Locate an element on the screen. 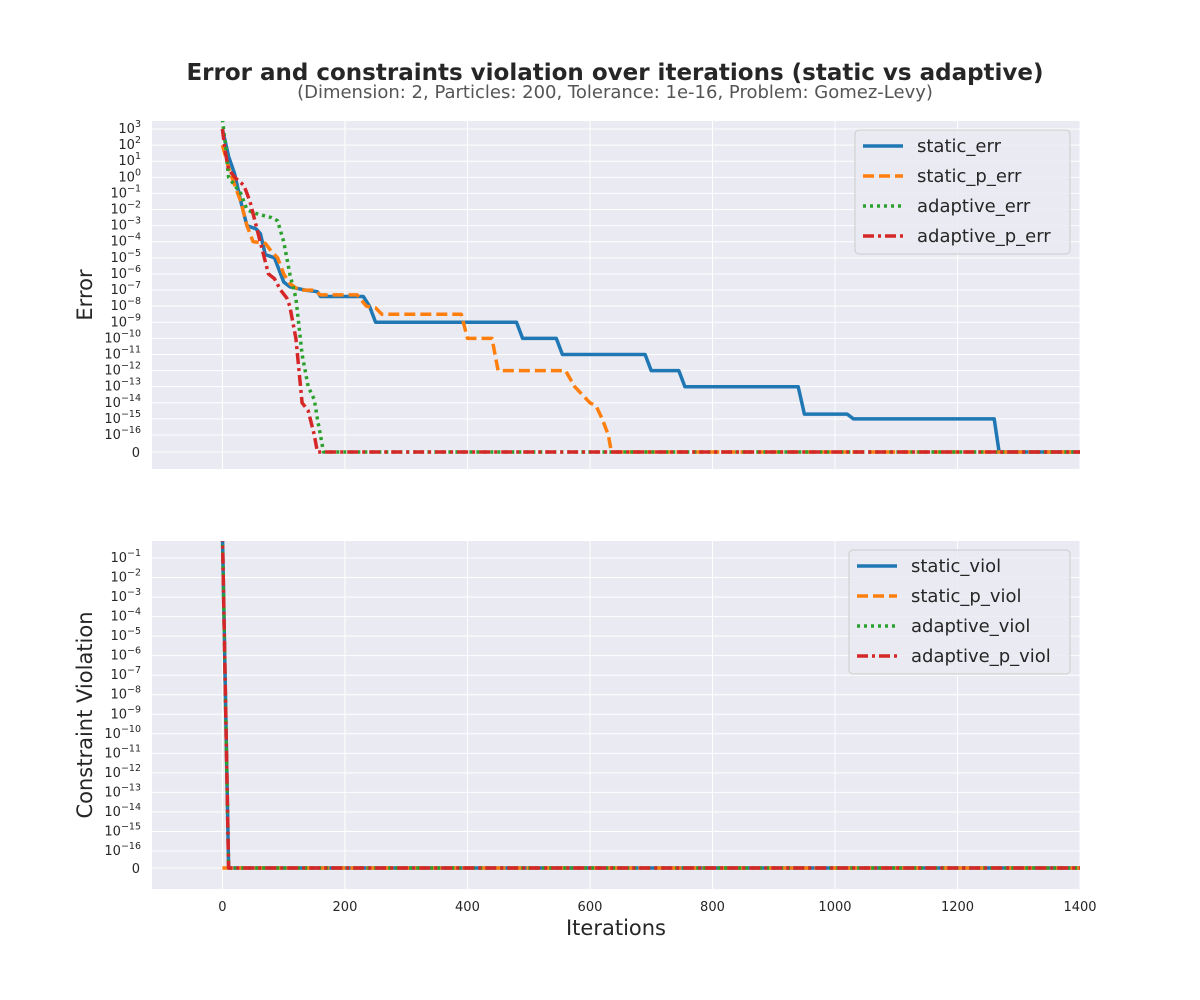 This screenshot has width=1200, height=1000. legend-label-static_err: static_err is located at coordinates (959, 146).